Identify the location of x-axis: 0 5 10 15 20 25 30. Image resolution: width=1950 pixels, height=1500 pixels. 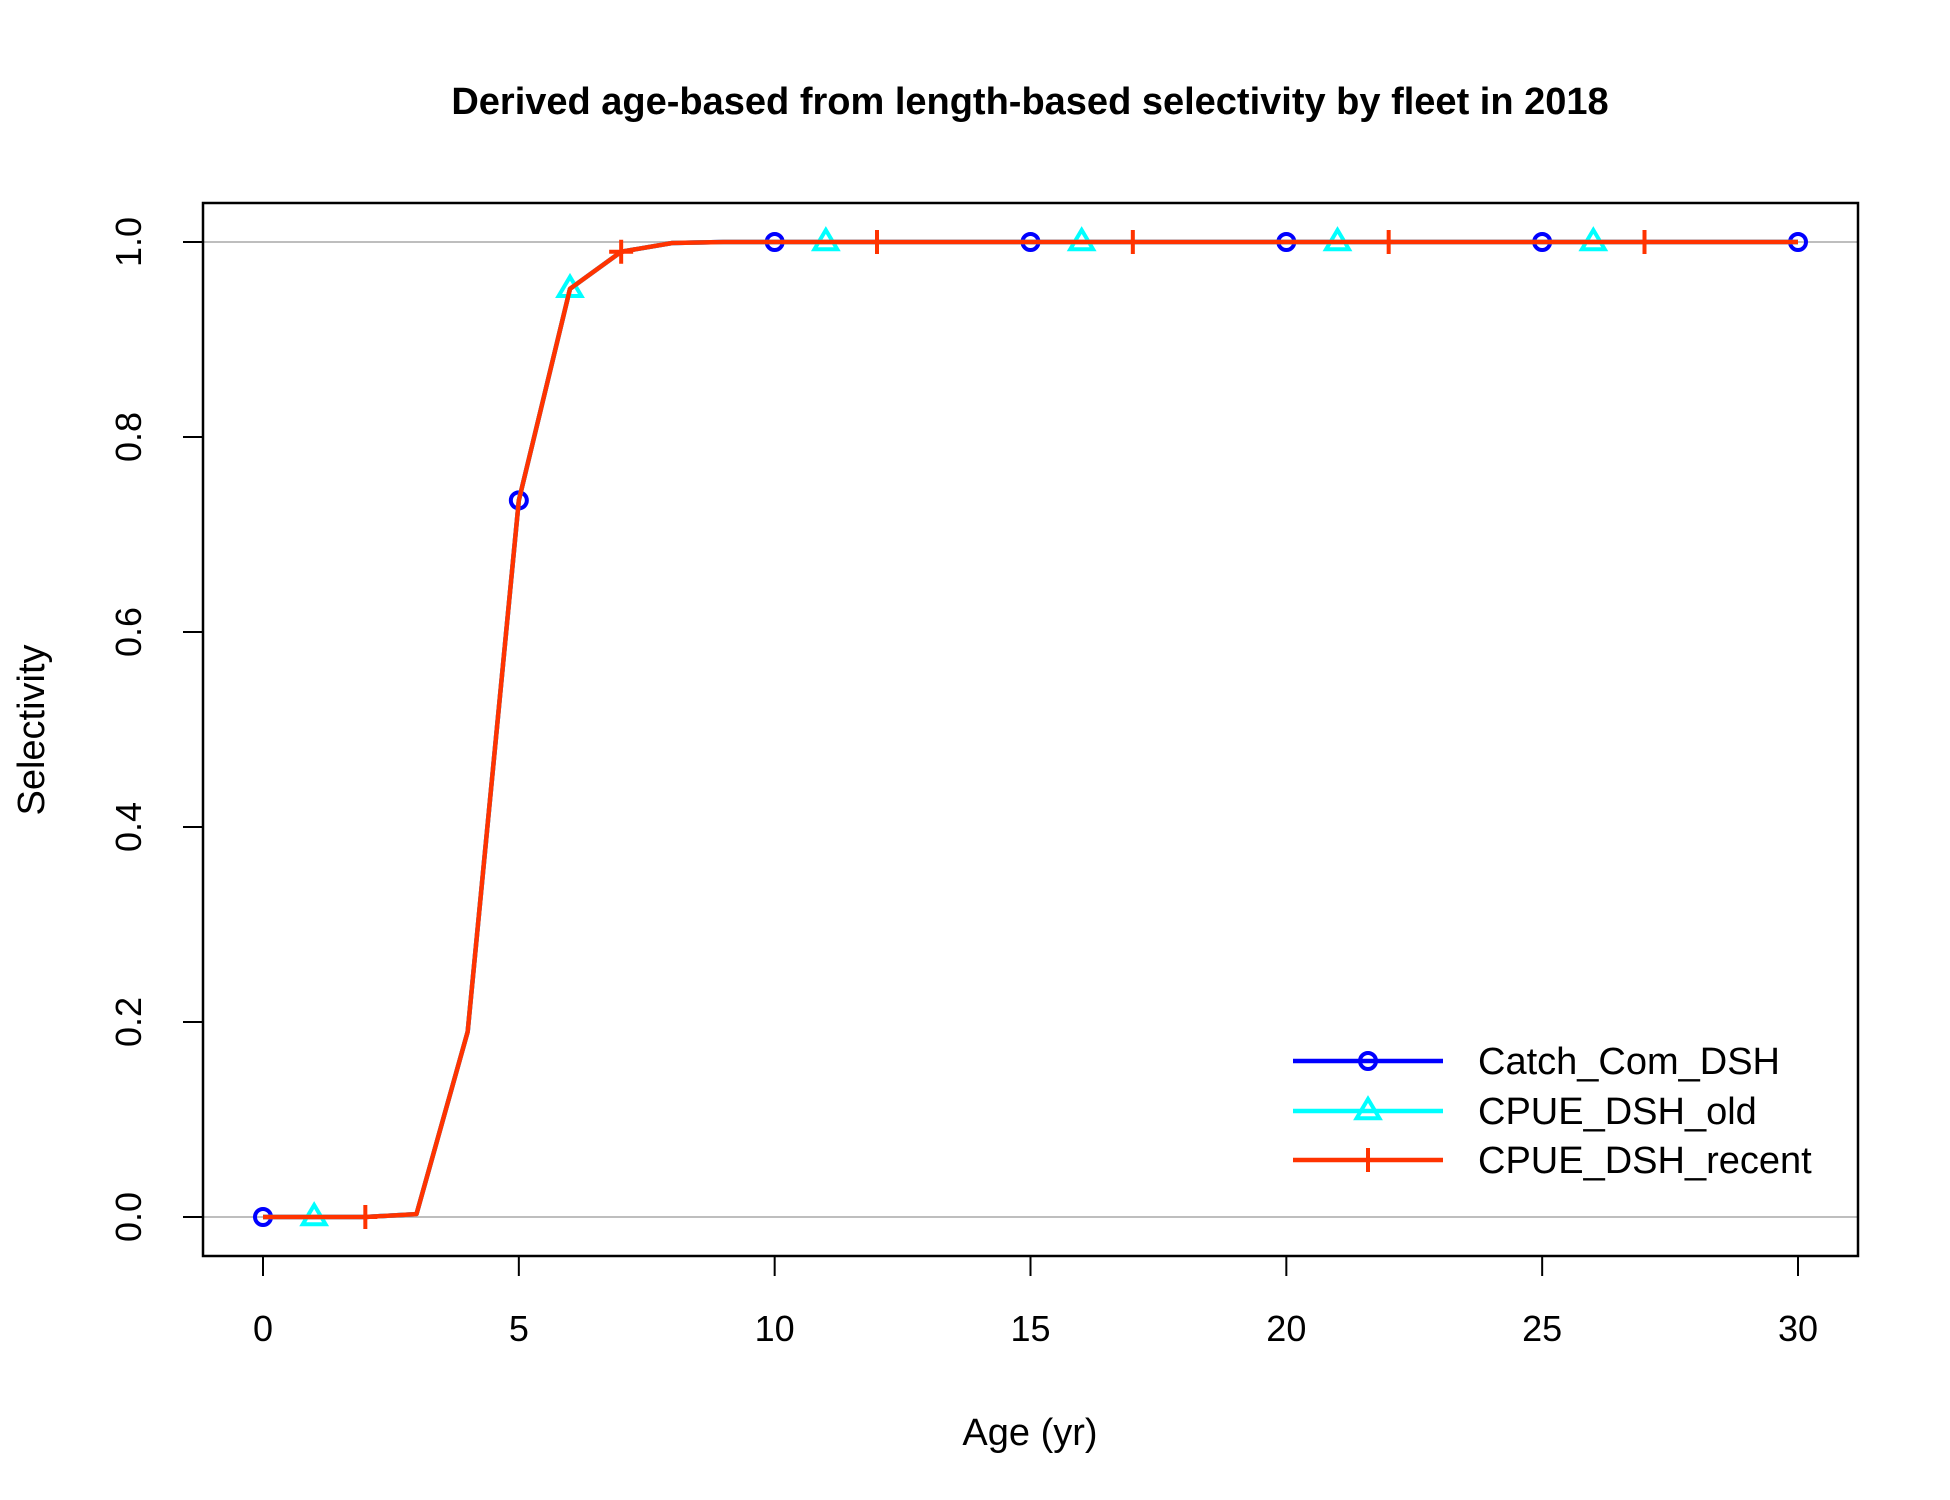
(1035, 1302).